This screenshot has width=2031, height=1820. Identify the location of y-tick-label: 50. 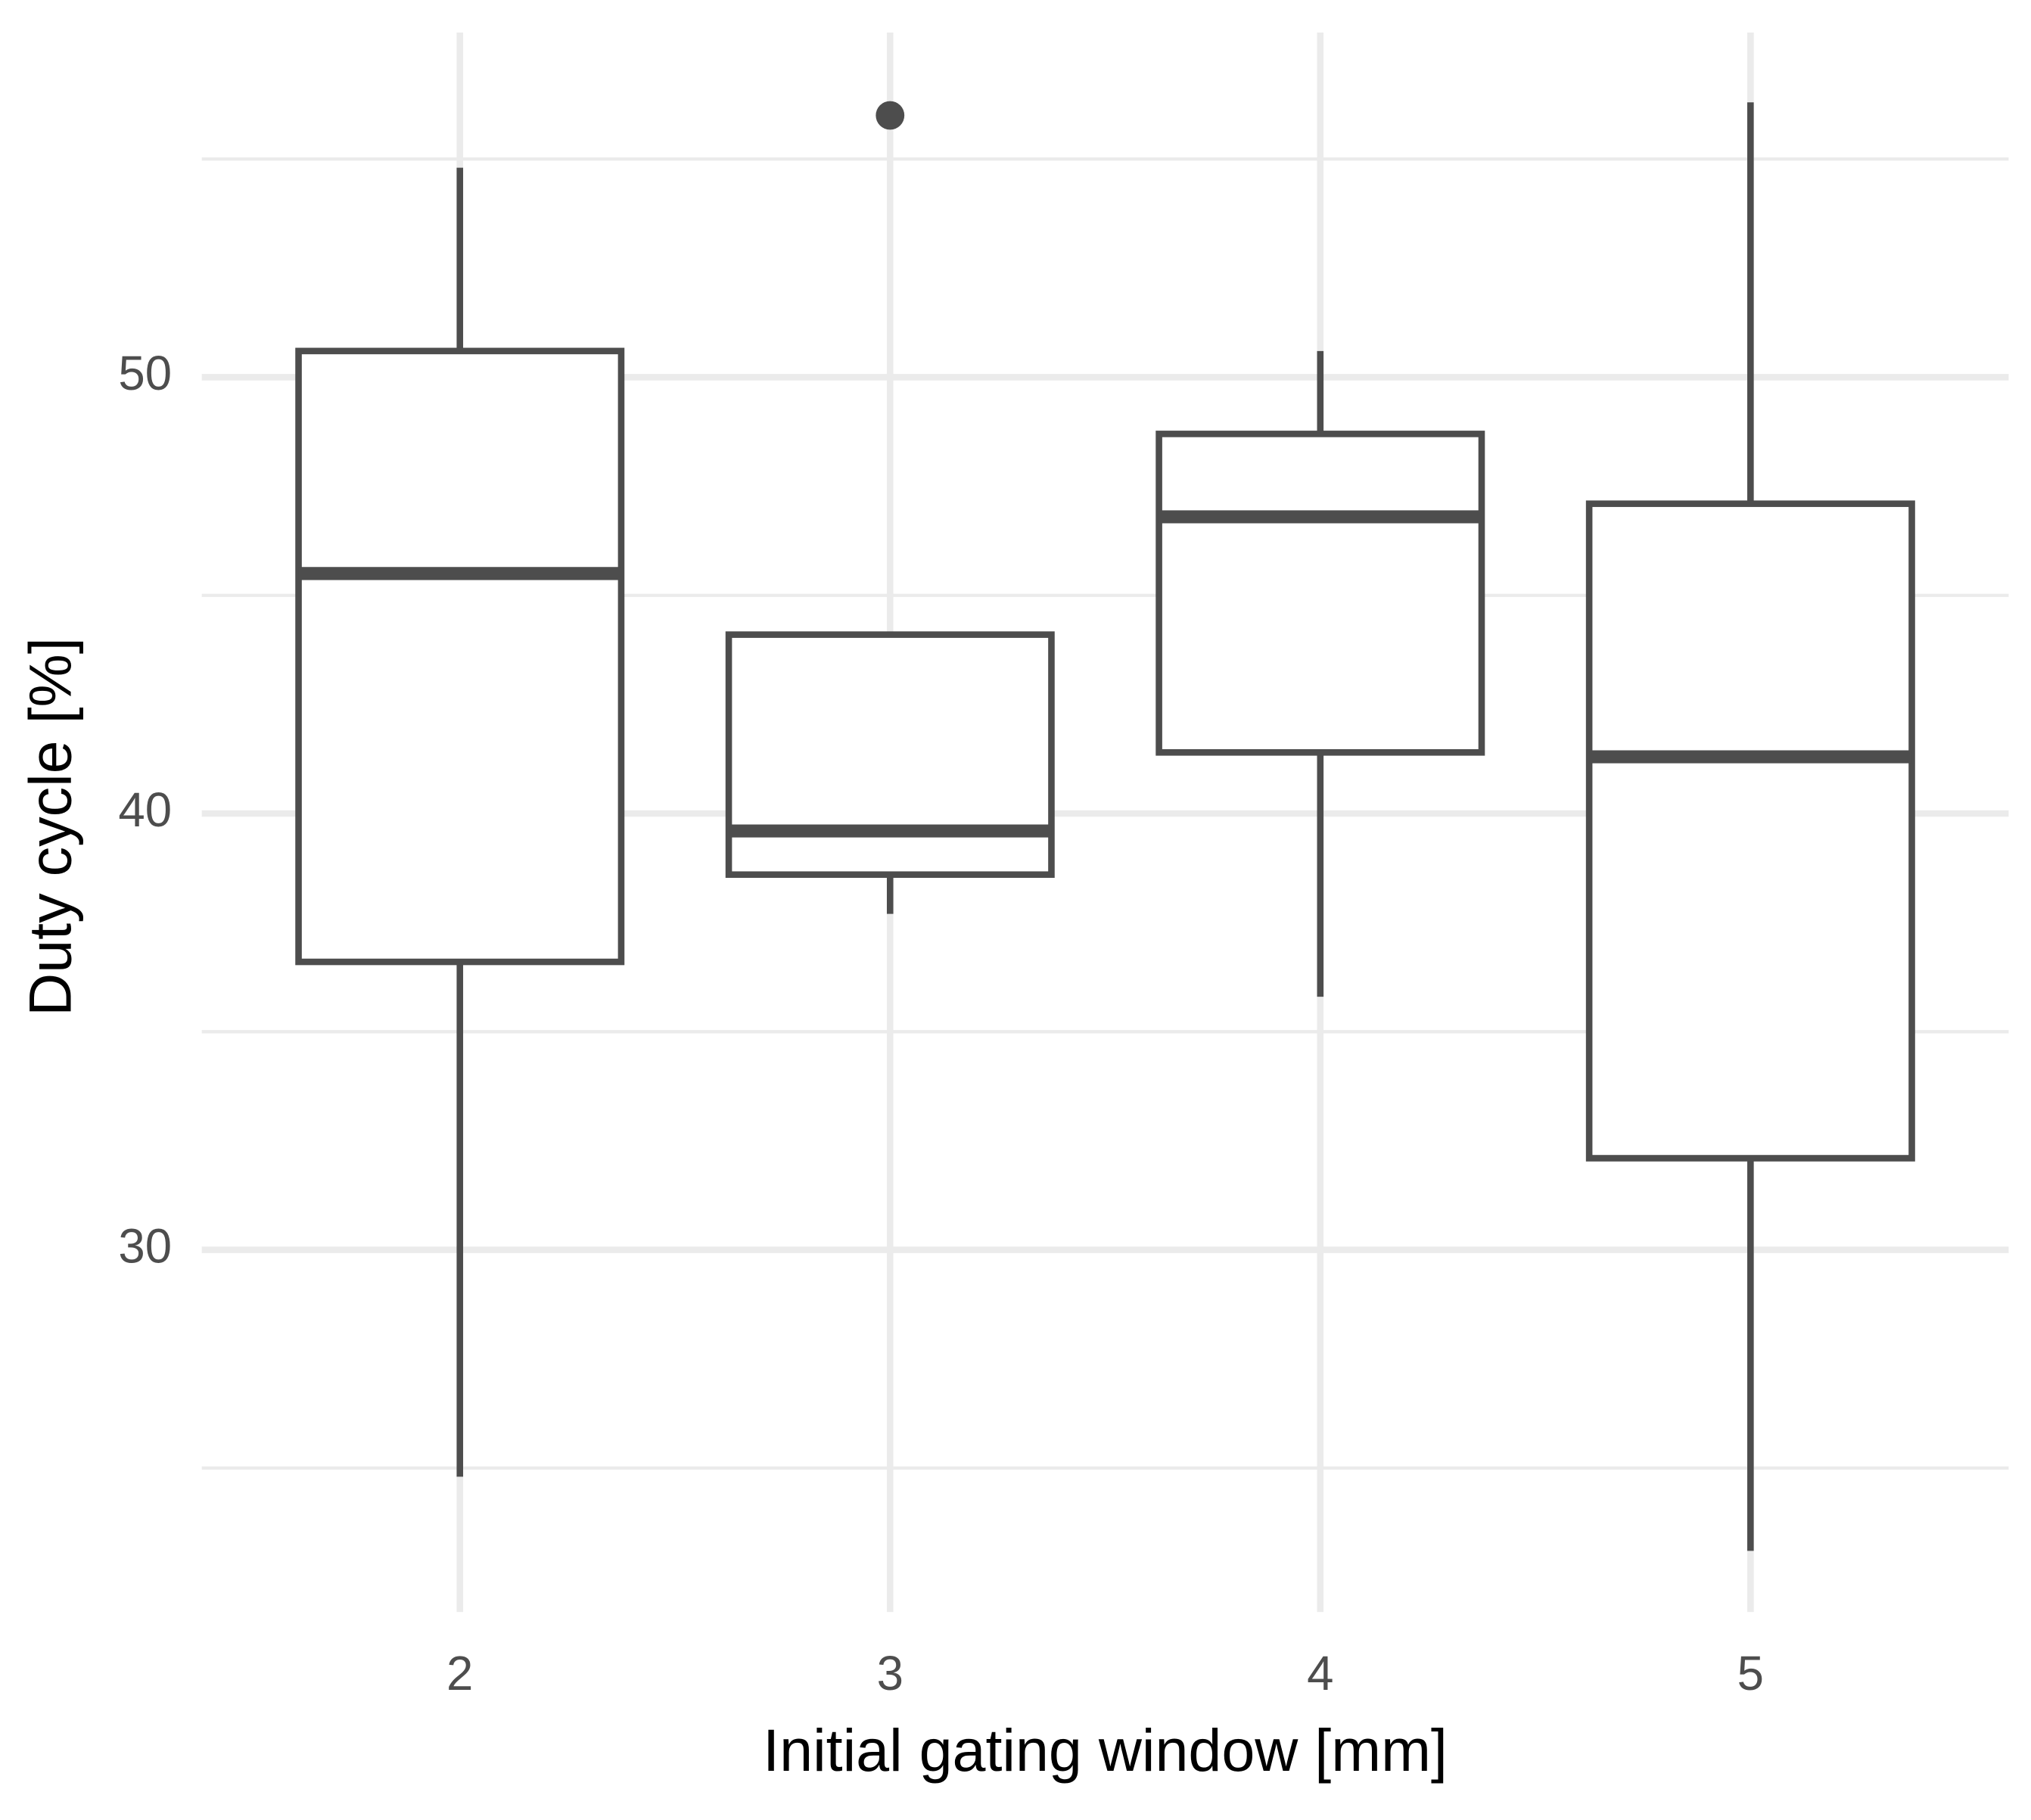
(145, 374).